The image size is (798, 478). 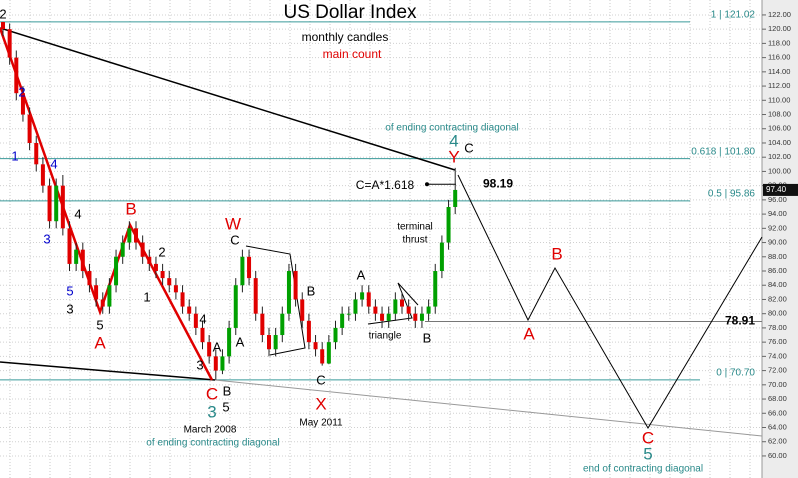 I want to click on level-label: 98.19, so click(x=498, y=183).